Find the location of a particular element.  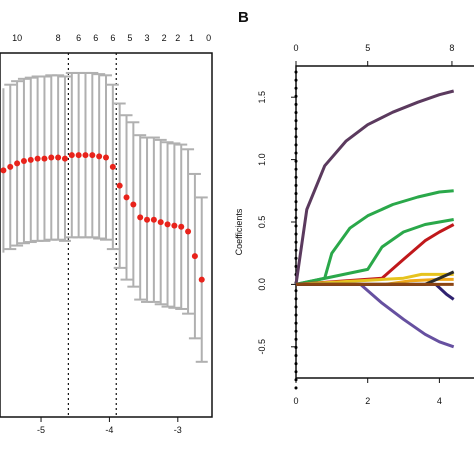

panel-b-y-tick-label: 1.0 is located at coordinates (262, 159).